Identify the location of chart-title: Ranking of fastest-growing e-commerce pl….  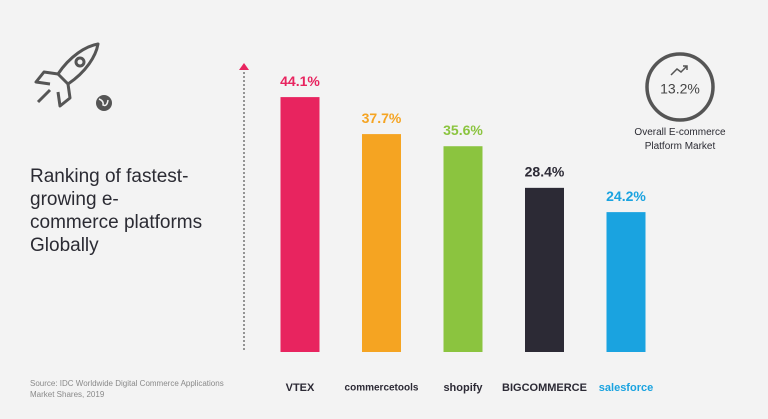
(116, 211).